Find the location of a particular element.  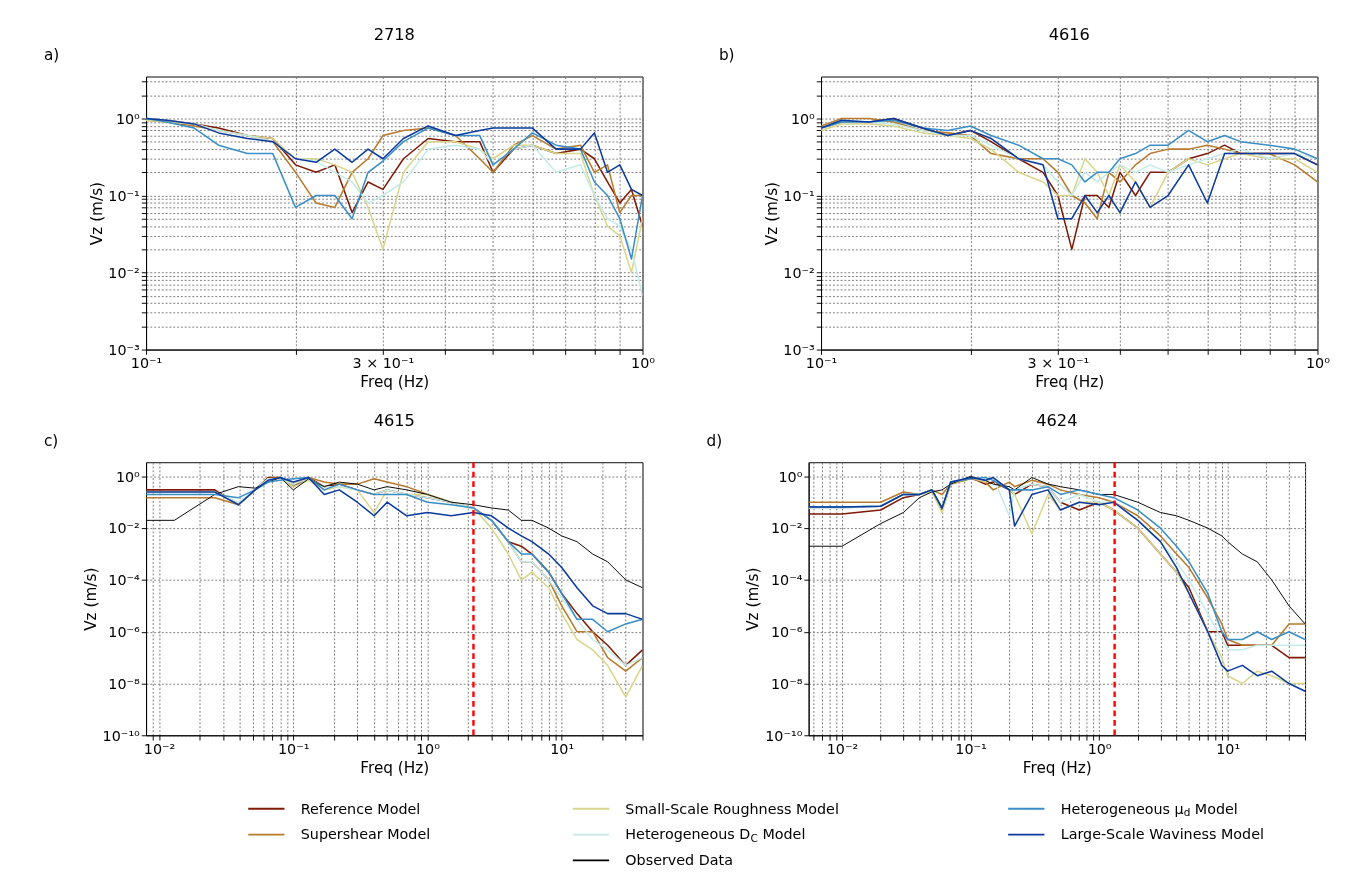

chart-title: 4615 is located at coordinates (394, 420).